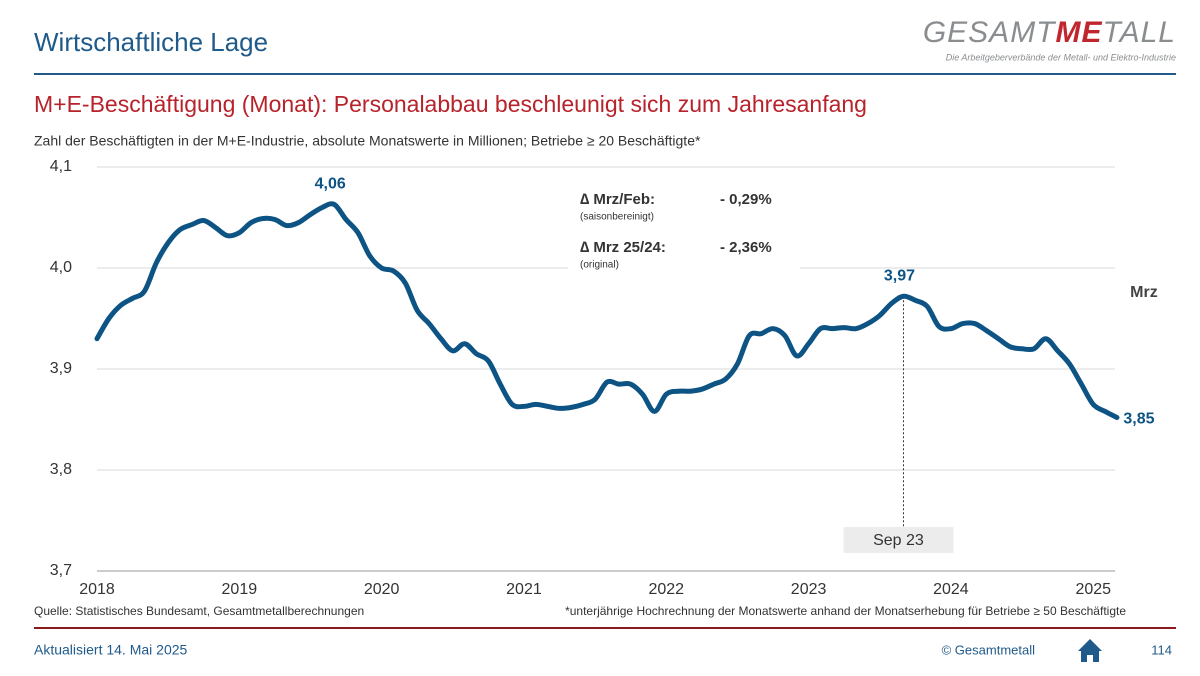 This screenshot has height=676, width=1200. What do you see at coordinates (111, 650) in the screenshot?
I see `updated: Aktualisiert 14. Mai 2025` at bounding box center [111, 650].